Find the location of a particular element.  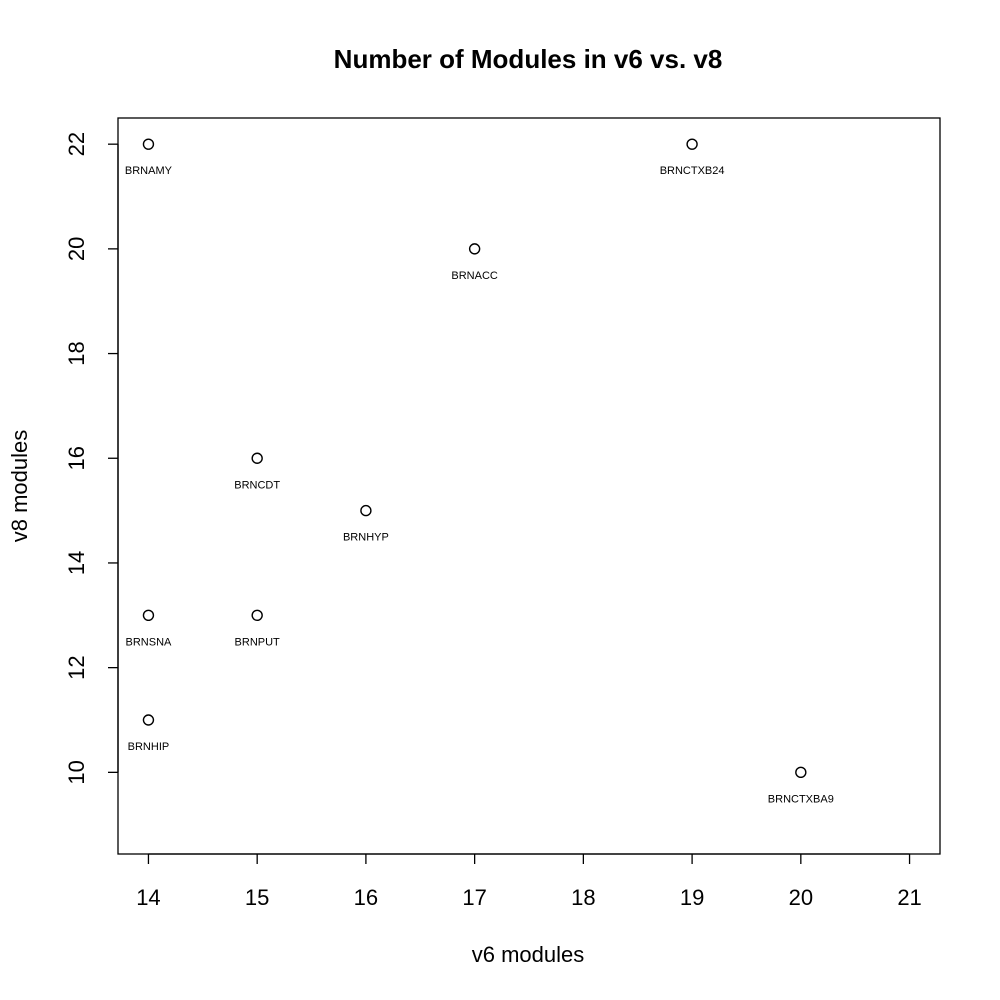

y-tick-label: 16 is located at coordinates (76, 458).